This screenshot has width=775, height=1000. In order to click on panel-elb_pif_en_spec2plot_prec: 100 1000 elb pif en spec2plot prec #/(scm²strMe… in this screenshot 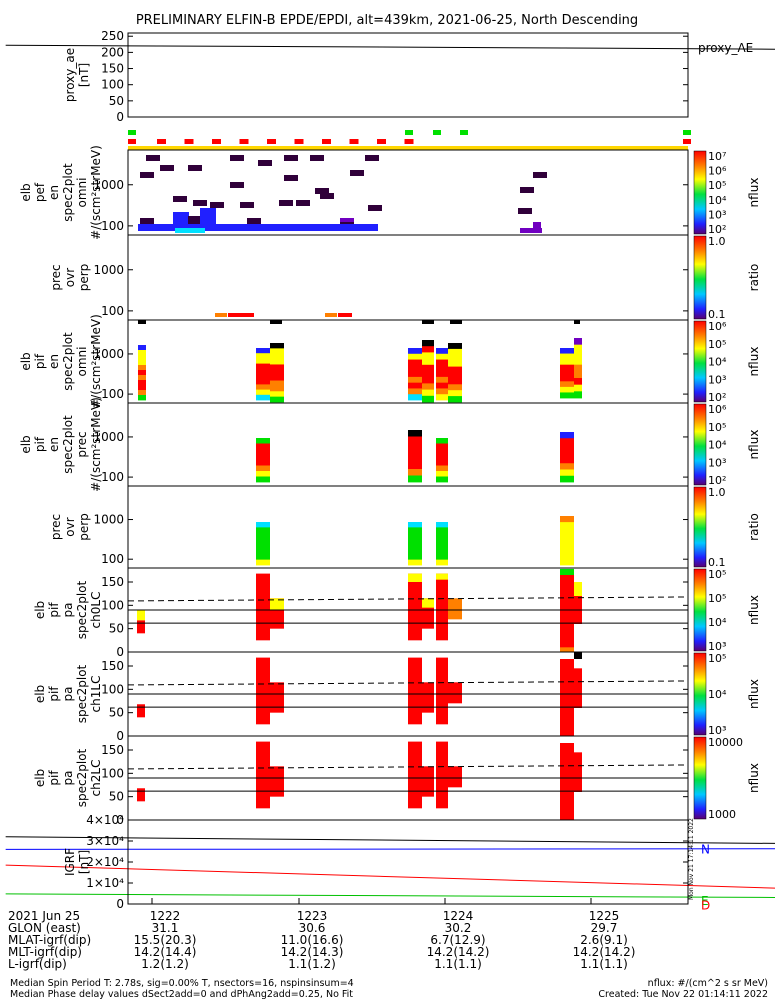, I will do `click(390, 444)`.